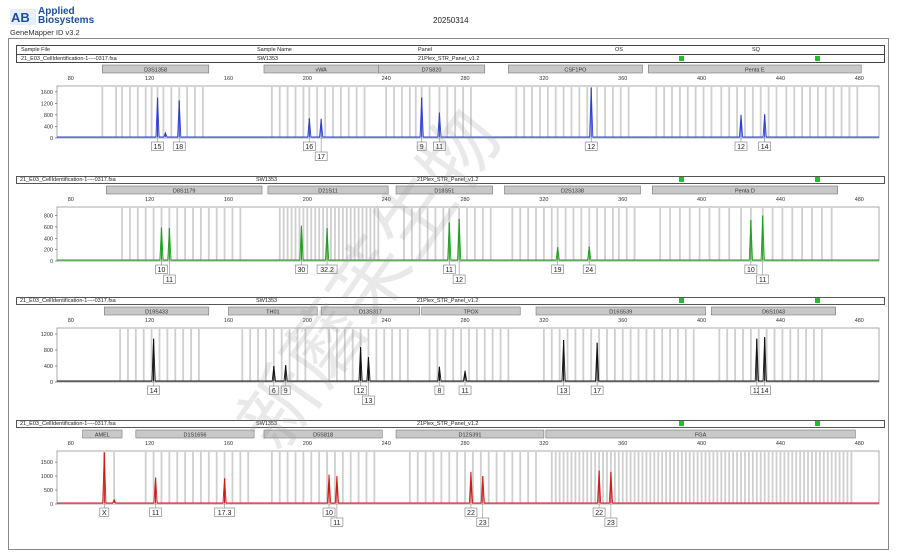 This screenshot has height=556, width=897. What do you see at coordinates (149, 200) in the screenshot?
I see `x-tick-label: 120` at bounding box center [149, 200].